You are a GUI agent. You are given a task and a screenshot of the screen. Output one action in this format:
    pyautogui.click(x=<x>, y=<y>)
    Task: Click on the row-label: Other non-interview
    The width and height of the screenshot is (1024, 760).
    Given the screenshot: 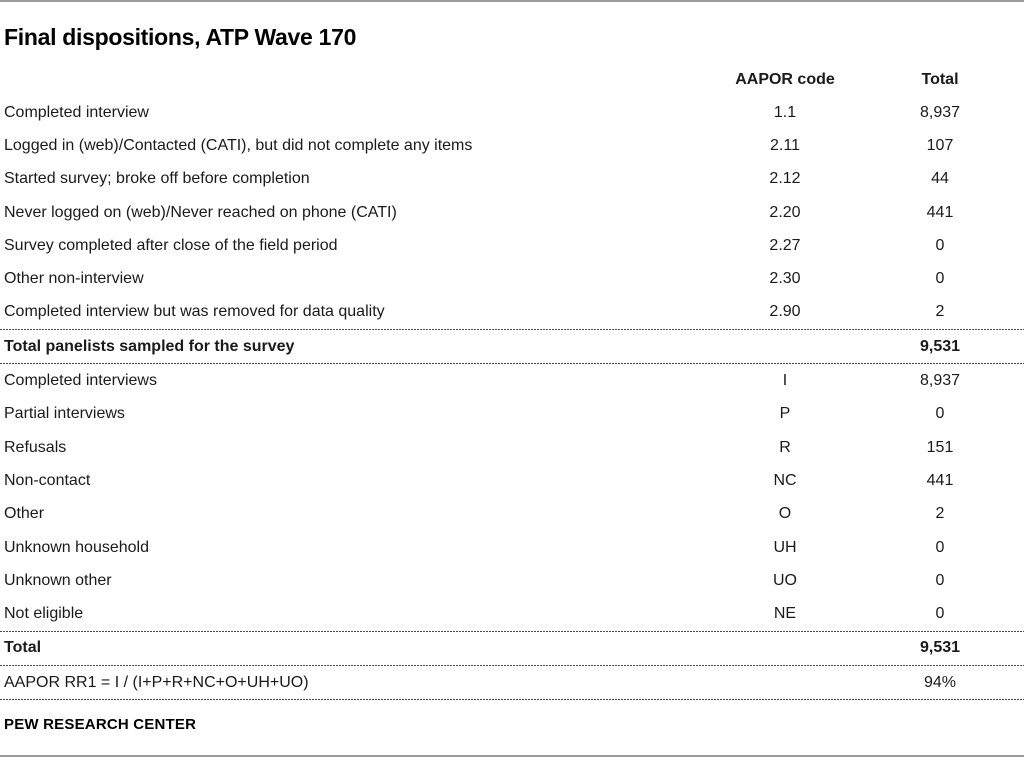 What is the action you would take?
    pyautogui.click(x=74, y=279)
    